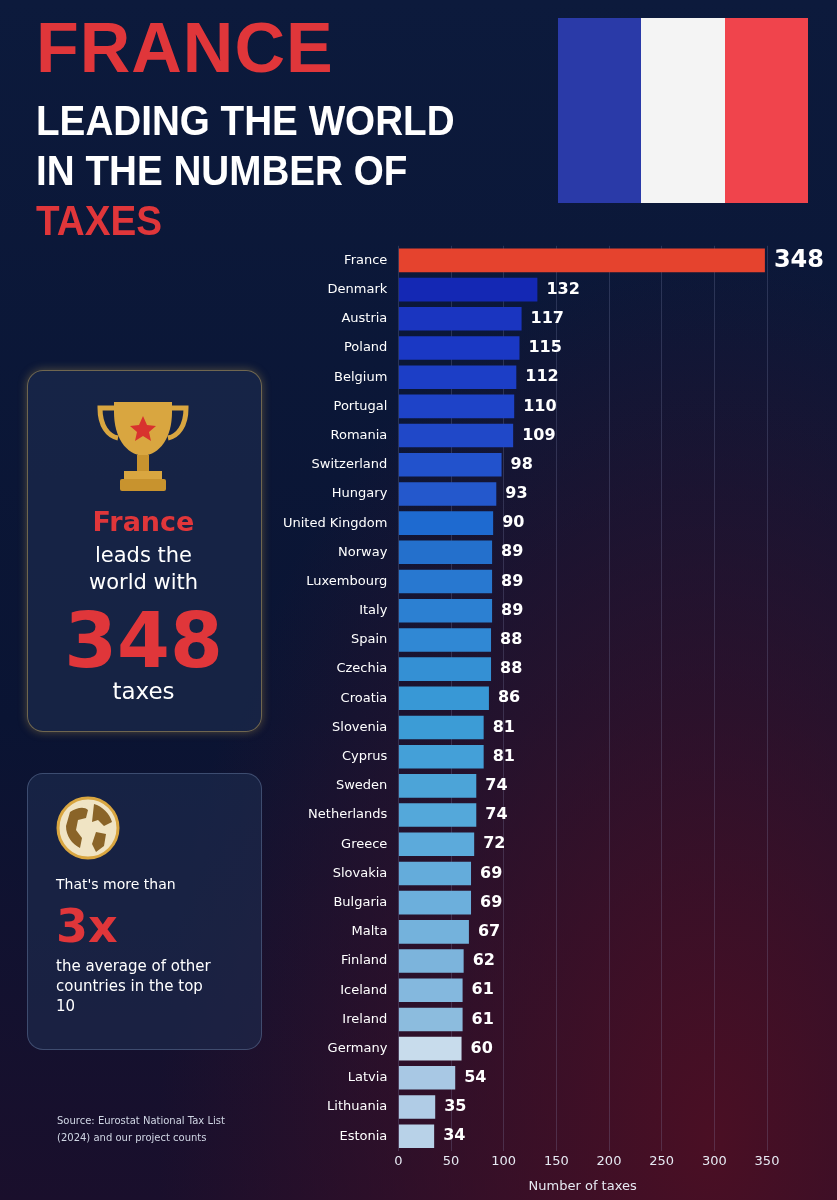 This screenshot has width=837, height=1200. Describe the element at coordinates (540, 405) in the screenshot. I see `data-label: 110` at that location.